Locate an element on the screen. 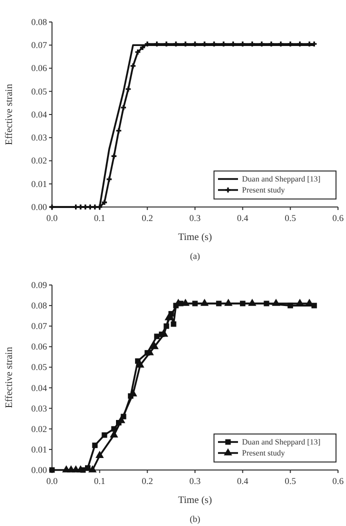 The width and height of the screenshot is (346, 526). text: (b) is located at coordinates (195, 519).